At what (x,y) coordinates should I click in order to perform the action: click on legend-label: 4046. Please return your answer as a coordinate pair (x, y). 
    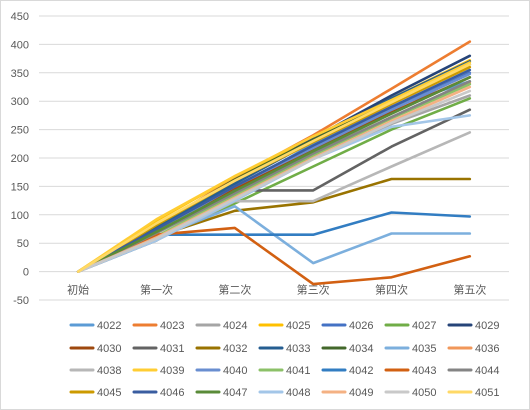
    Looking at the image, I should click on (172, 393).